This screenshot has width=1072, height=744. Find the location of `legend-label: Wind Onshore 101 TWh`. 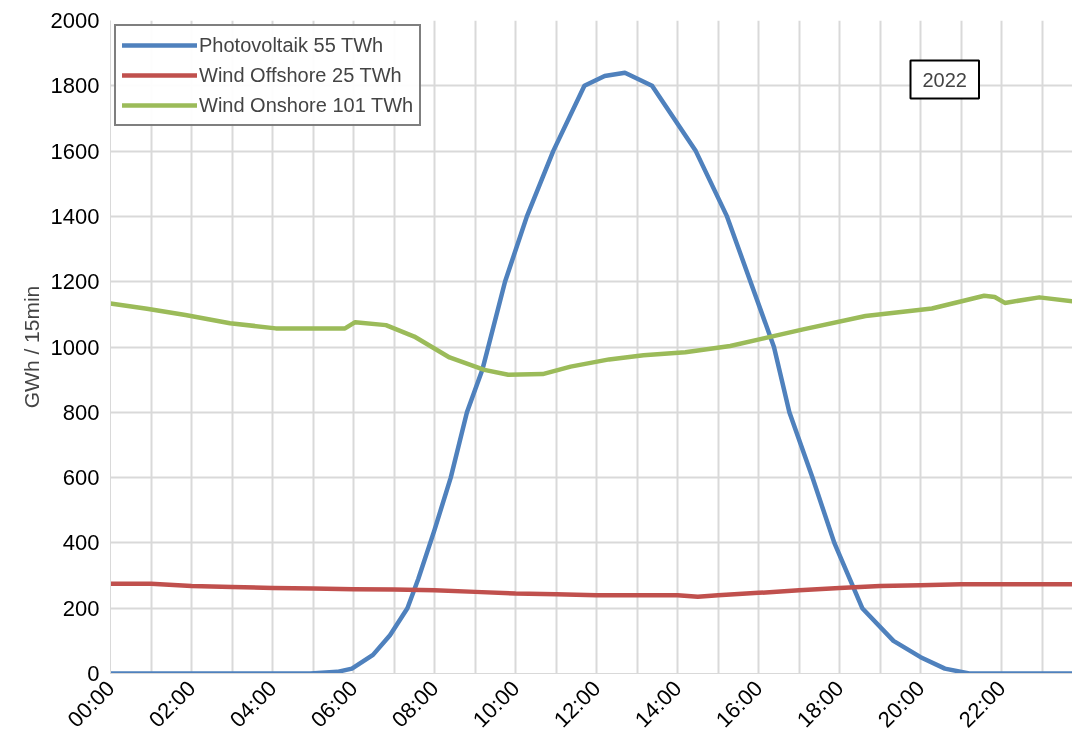

legend-label: Wind Onshore 101 TWh is located at coordinates (306, 105).